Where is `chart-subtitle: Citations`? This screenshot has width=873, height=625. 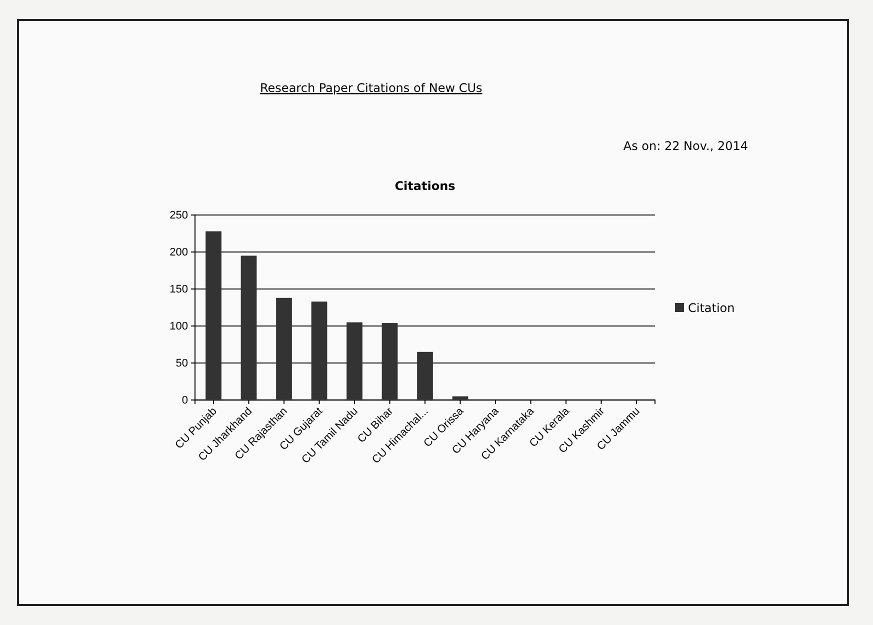 chart-subtitle: Citations is located at coordinates (425, 186).